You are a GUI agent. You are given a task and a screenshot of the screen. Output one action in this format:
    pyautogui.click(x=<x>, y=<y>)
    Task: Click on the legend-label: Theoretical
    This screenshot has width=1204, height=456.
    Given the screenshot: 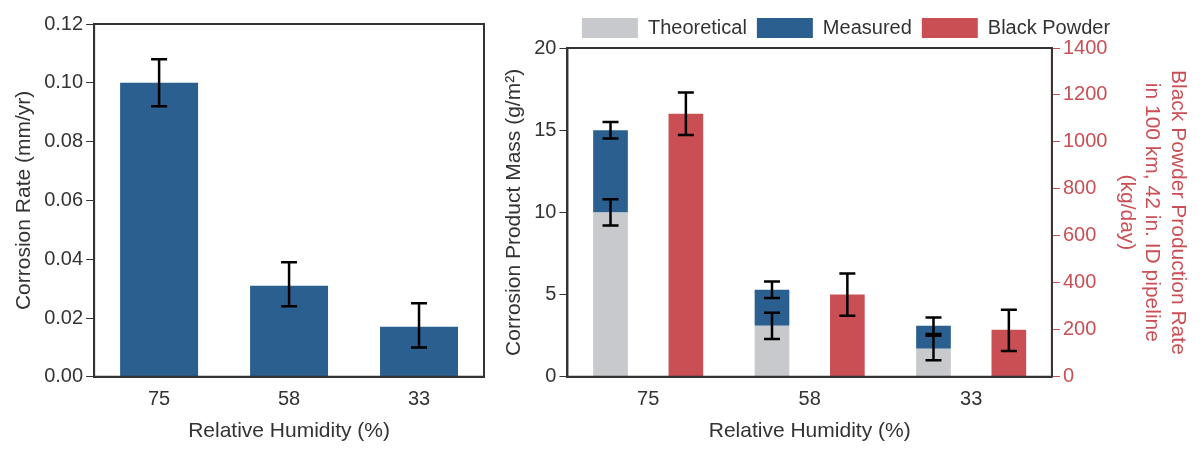 What is the action you would take?
    pyautogui.click(x=697, y=26)
    